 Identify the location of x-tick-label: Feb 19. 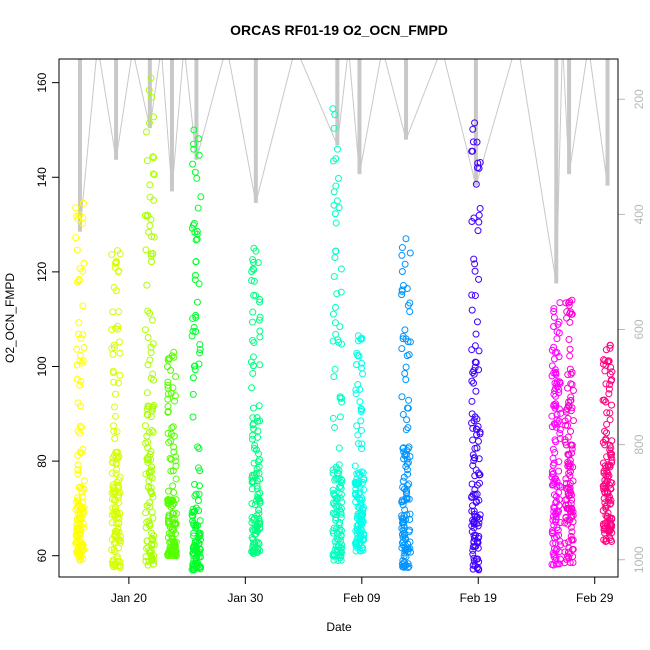
(479, 598).